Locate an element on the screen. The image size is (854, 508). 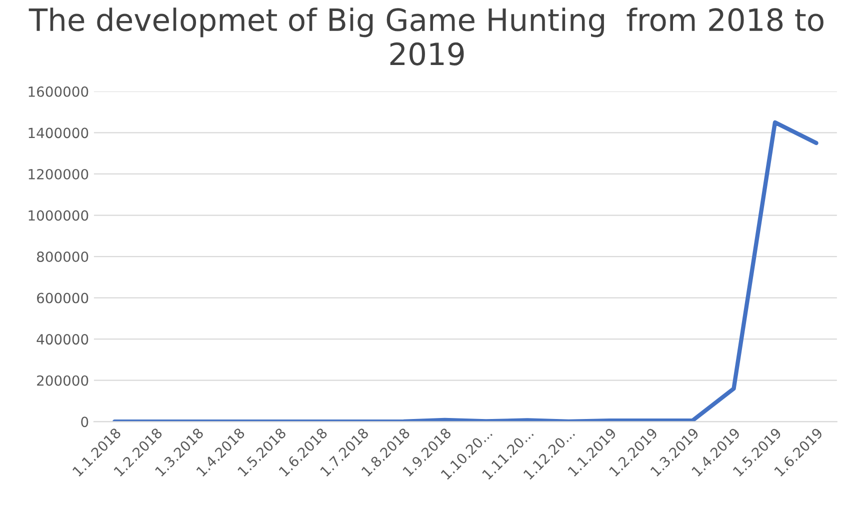
y-tick-label: 400000 is located at coordinates (62, 339).